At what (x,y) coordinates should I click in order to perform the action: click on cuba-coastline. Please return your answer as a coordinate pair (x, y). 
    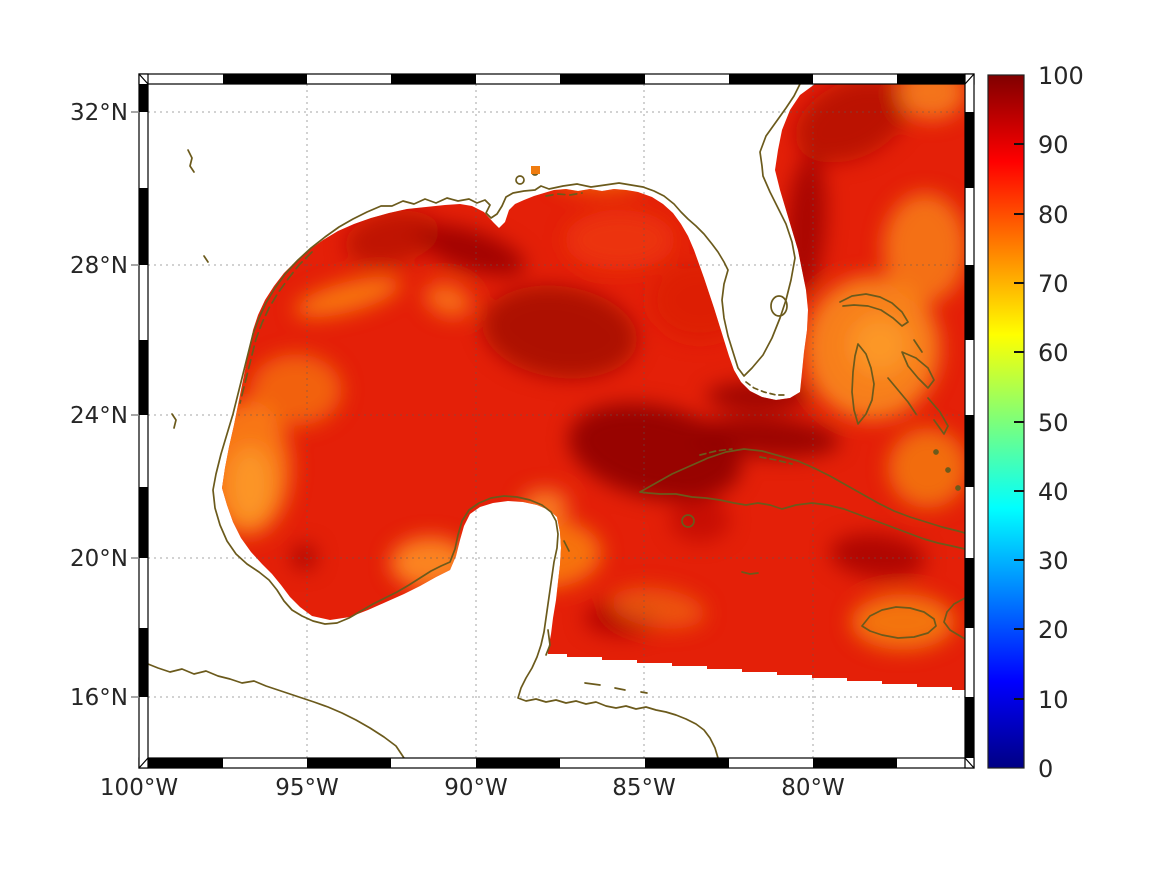
    Looking at the image, I should click on (802, 499).